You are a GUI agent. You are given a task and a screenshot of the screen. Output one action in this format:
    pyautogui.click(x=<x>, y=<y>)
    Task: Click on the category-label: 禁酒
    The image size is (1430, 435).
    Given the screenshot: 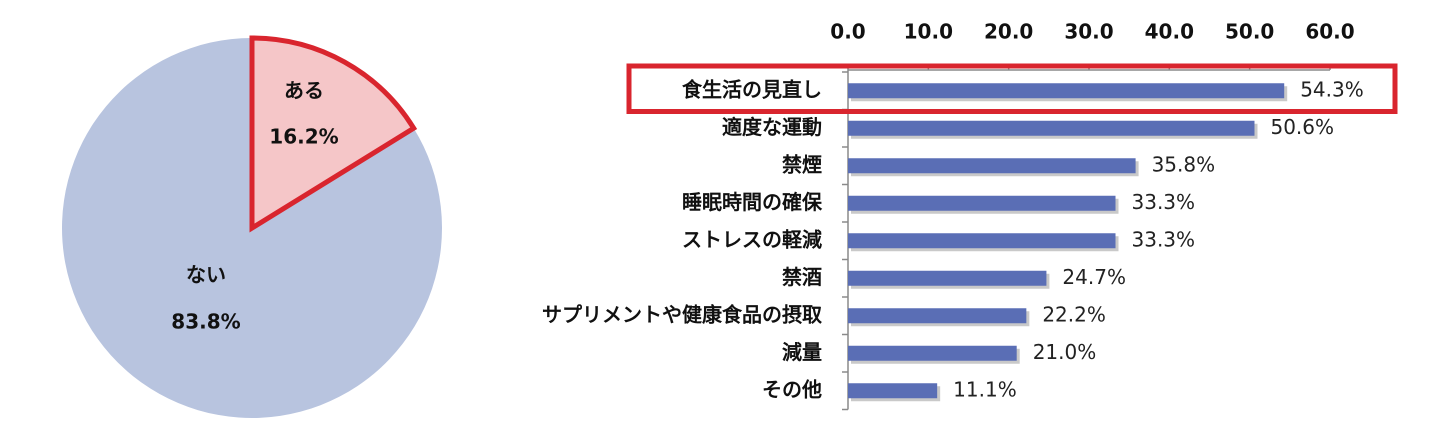 What is the action you would take?
    pyautogui.click(x=802, y=277)
    